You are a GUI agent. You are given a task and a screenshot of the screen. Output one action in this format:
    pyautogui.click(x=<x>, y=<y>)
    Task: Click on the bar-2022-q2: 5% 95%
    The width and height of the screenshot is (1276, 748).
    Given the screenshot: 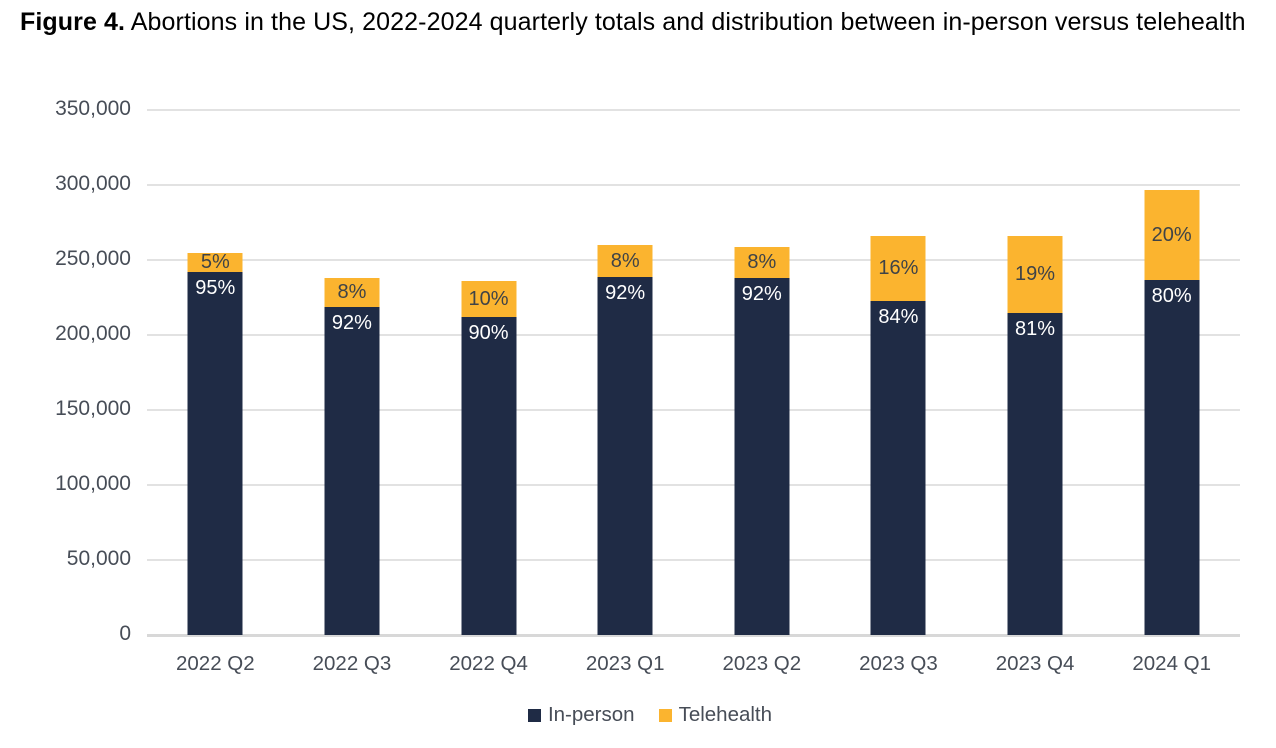 What is the action you would take?
    pyautogui.click(x=215, y=443)
    